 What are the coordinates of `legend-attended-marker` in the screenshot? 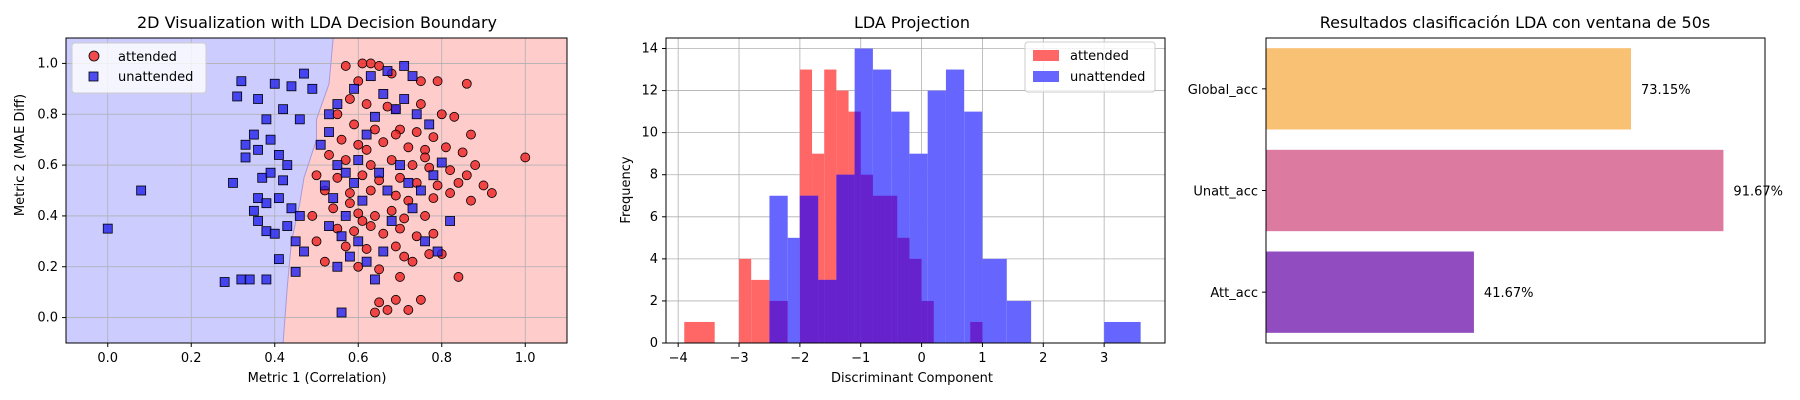 It's located at (94, 56).